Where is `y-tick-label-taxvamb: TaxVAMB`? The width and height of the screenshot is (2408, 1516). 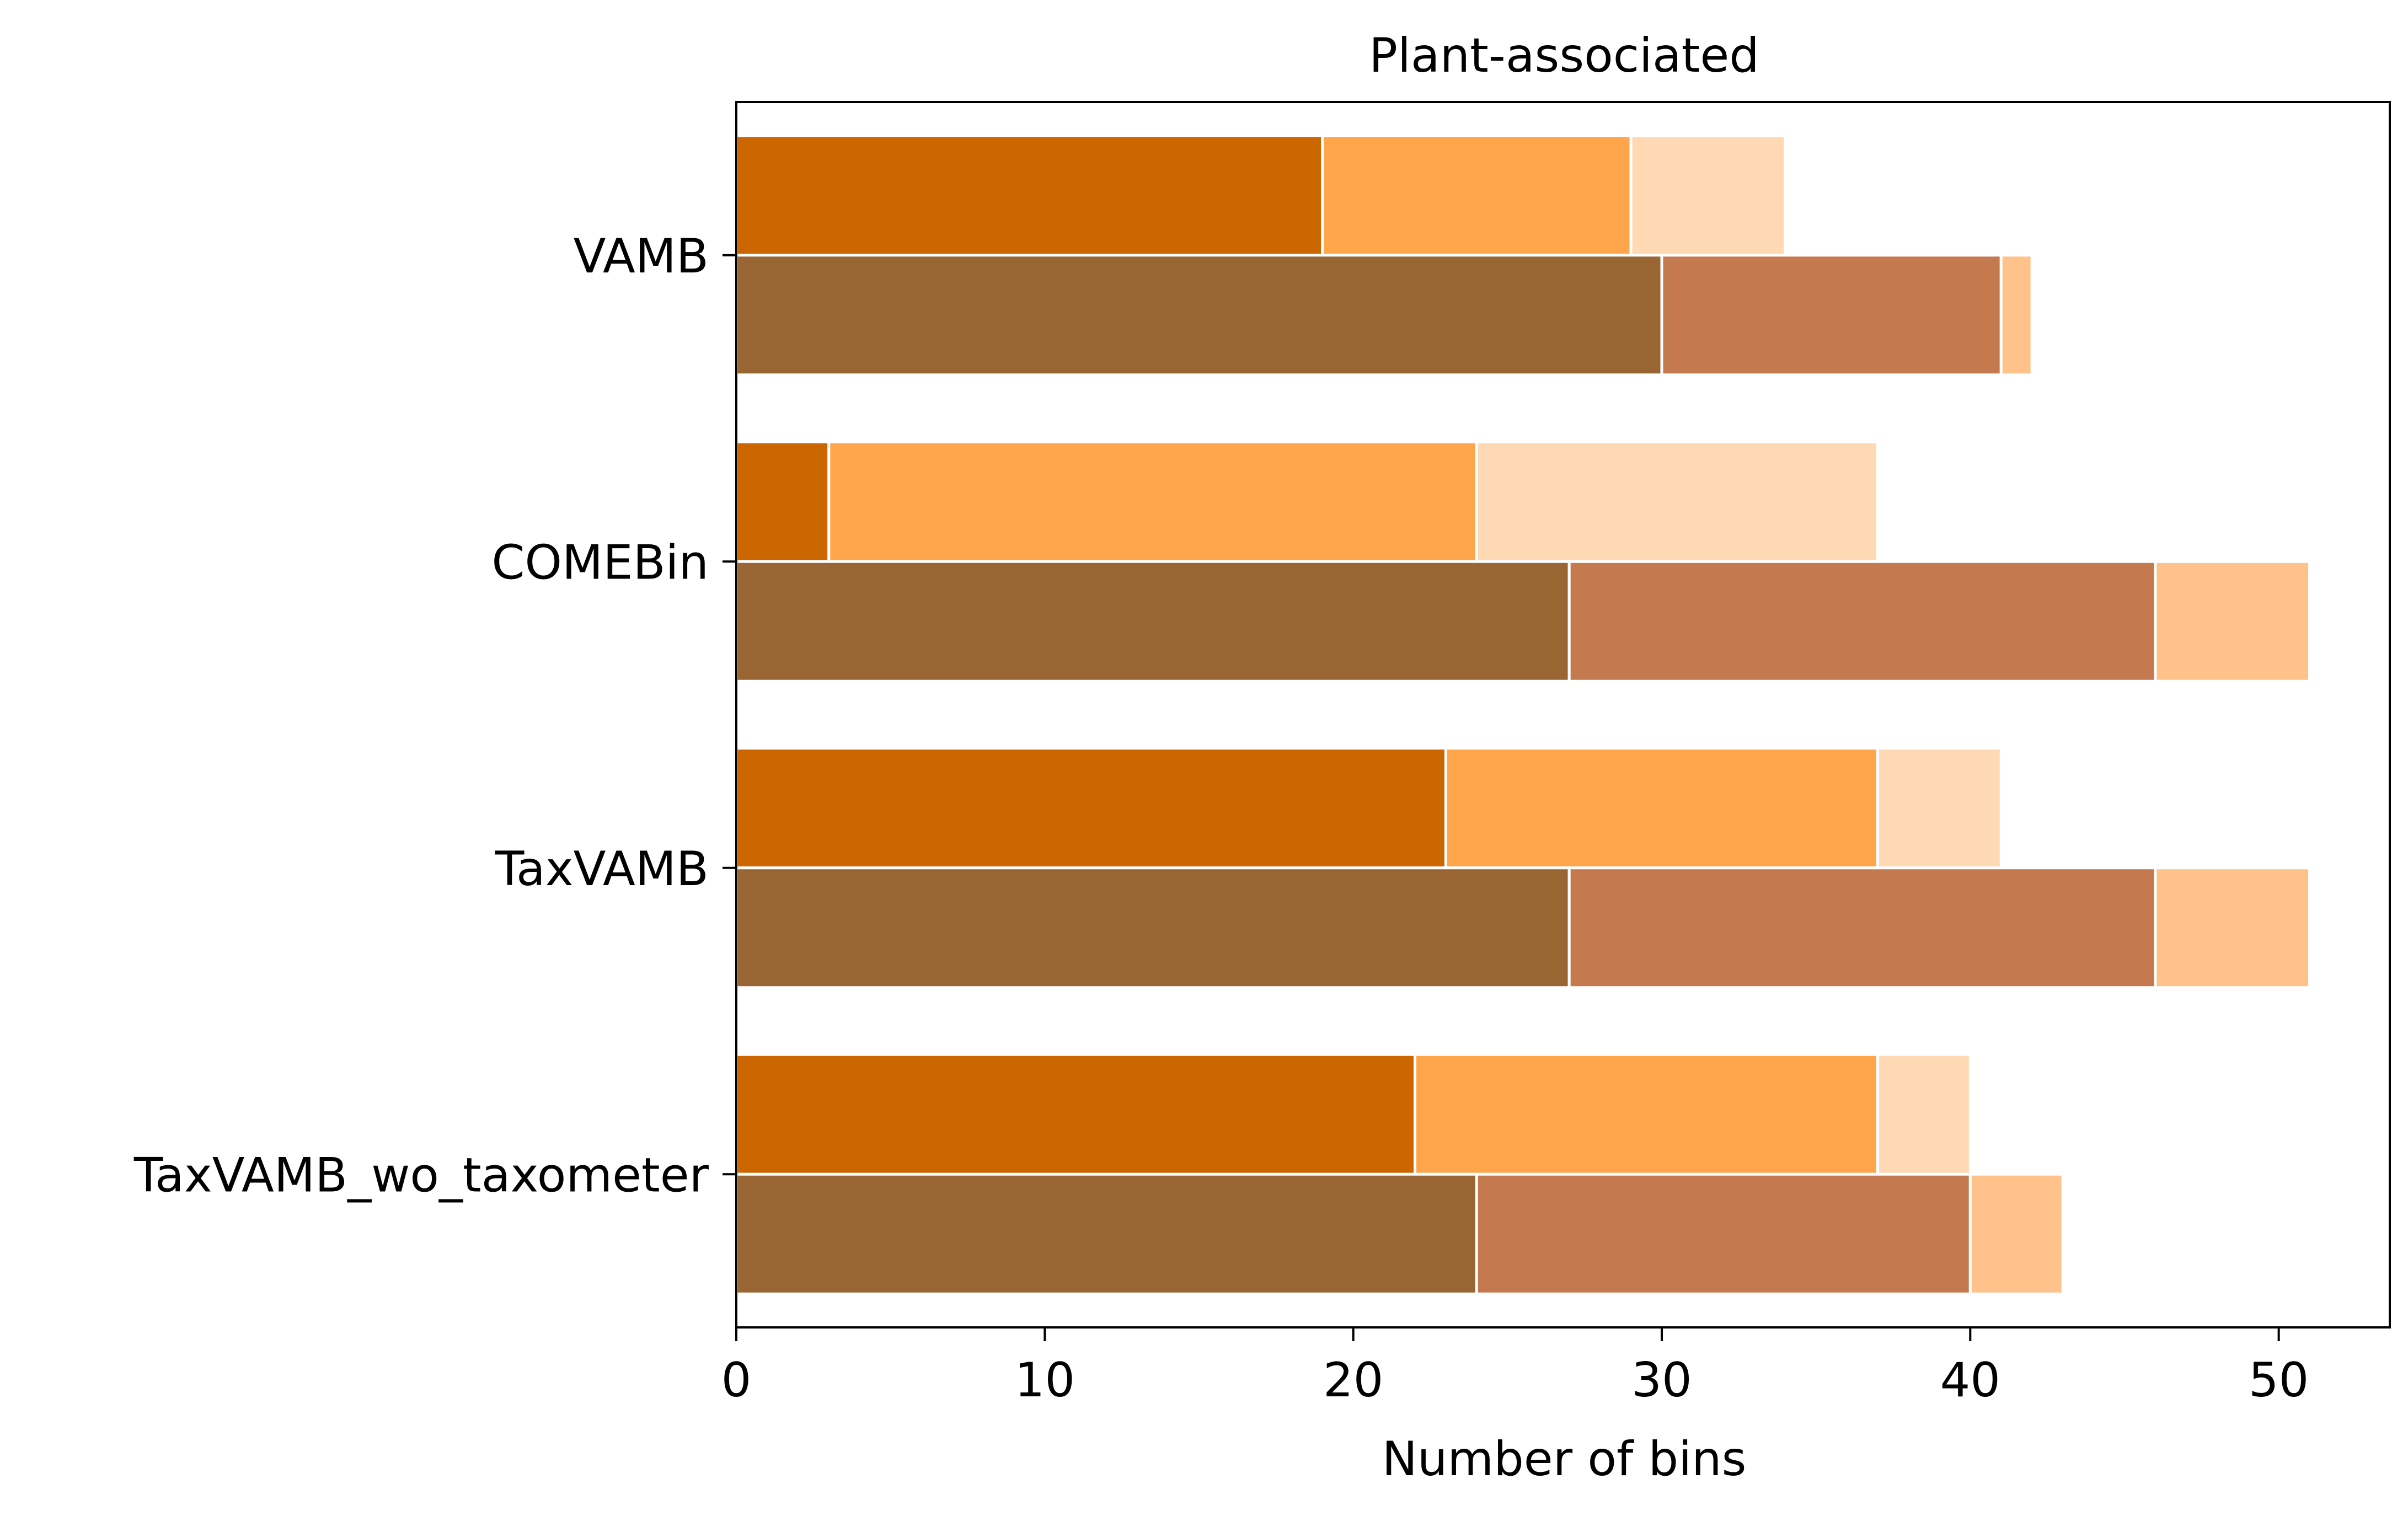 y-tick-label-taxvamb: TaxVAMB is located at coordinates (602, 869).